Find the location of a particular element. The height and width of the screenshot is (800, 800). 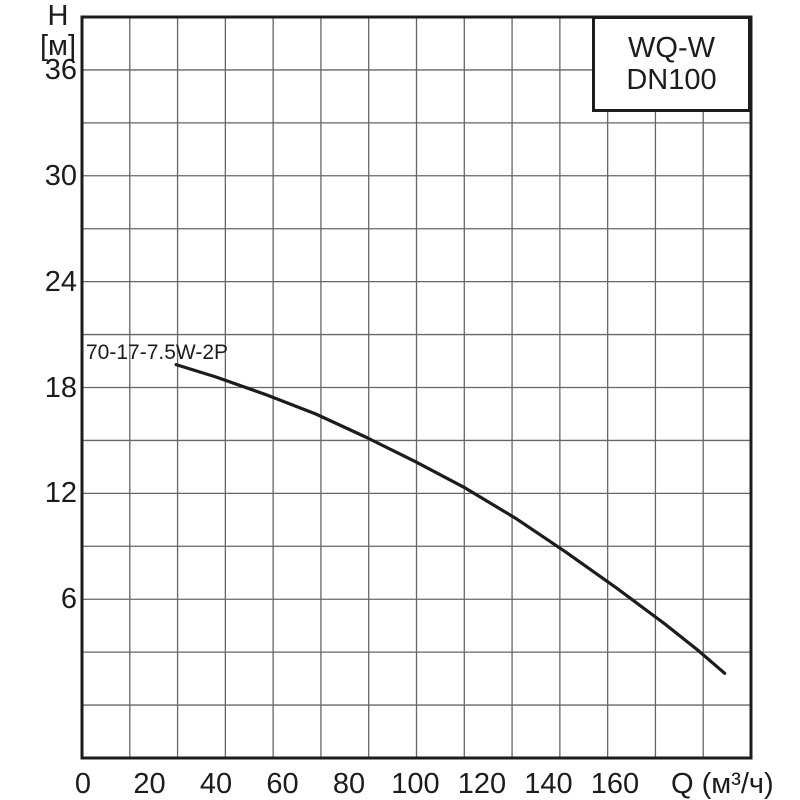

x-tick-label: 40 is located at coordinates (216, 784).